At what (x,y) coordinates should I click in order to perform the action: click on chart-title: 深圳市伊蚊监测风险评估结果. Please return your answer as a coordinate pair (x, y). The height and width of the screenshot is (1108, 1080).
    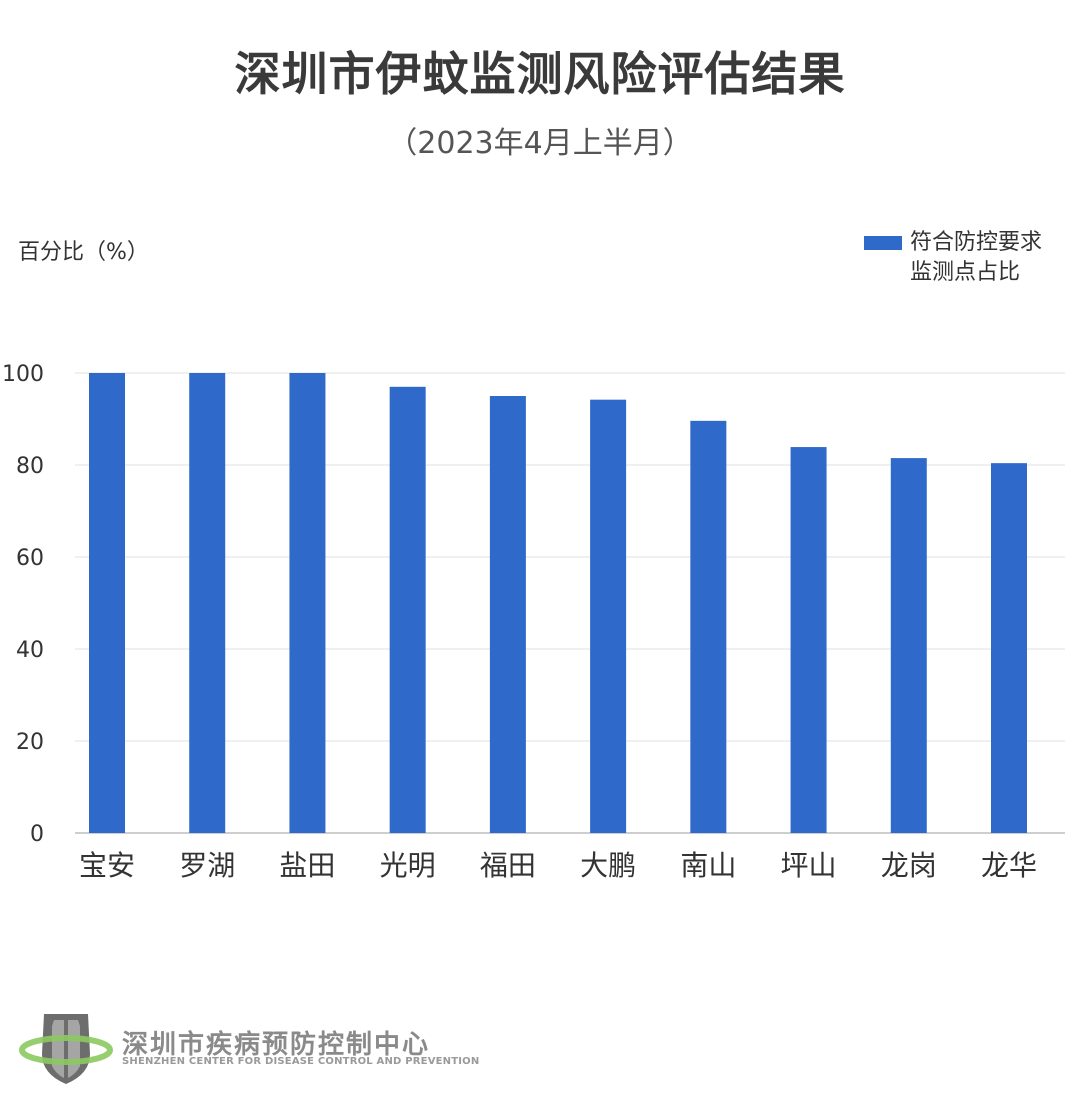
    Looking at the image, I should click on (540, 74).